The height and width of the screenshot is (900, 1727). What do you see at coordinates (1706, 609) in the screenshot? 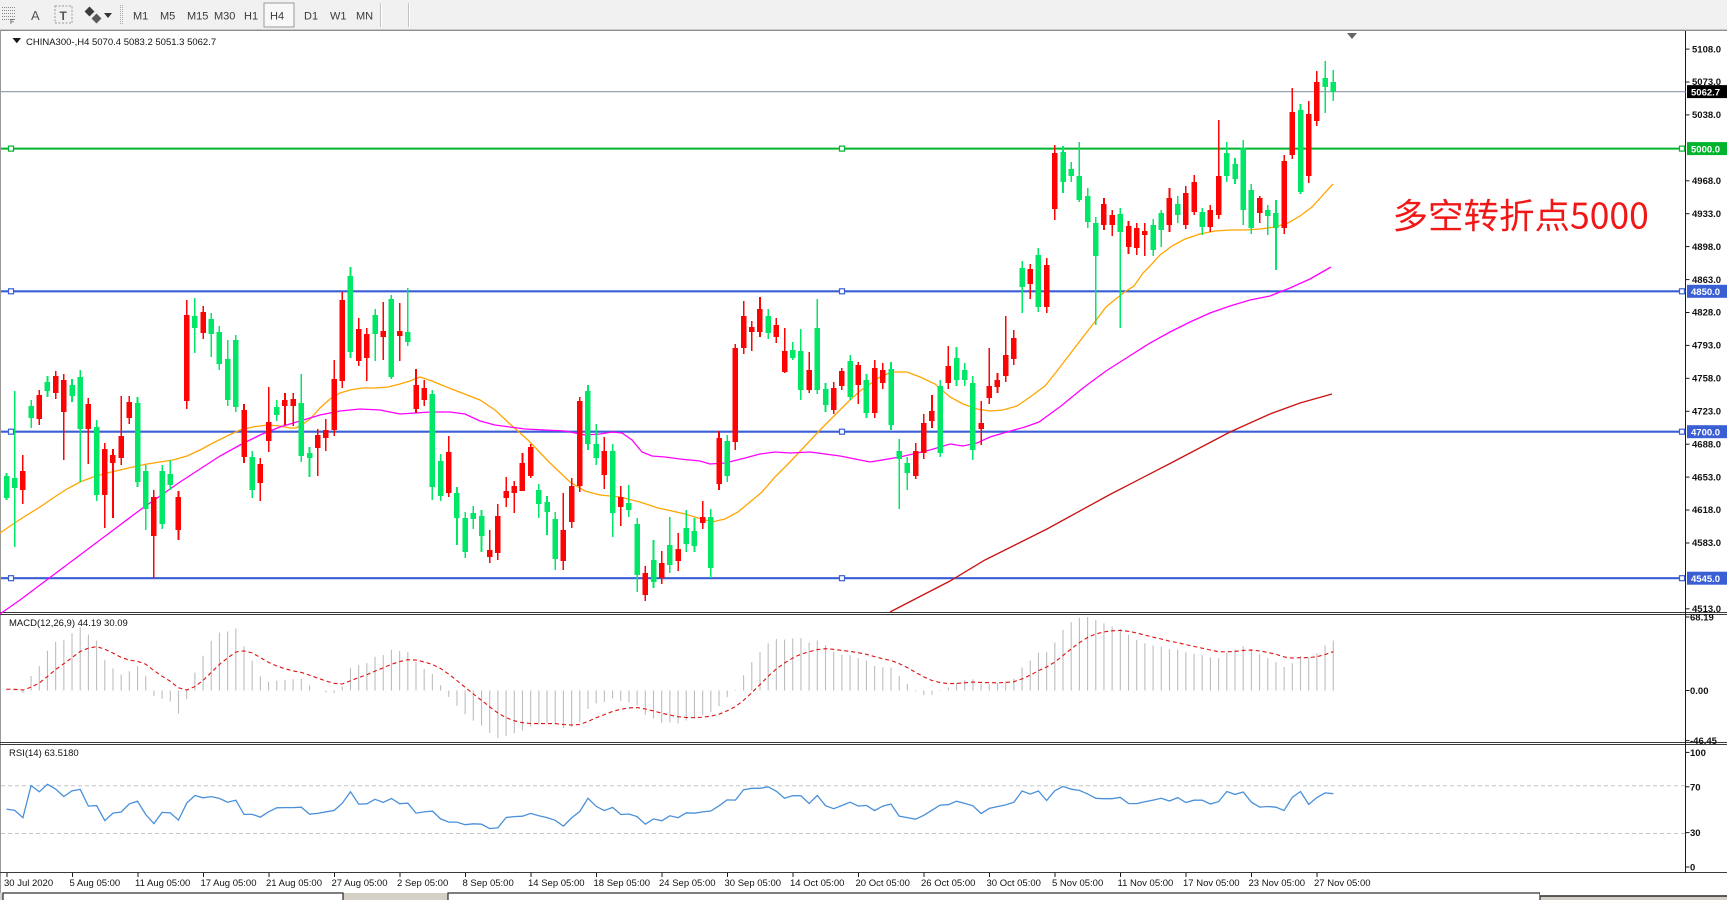
I see `svg-text: 4513.0` at bounding box center [1706, 609].